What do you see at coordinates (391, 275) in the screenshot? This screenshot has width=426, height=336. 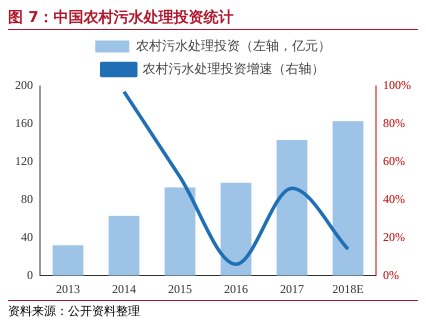 I see `y2-tick-label: 0%` at bounding box center [391, 275].